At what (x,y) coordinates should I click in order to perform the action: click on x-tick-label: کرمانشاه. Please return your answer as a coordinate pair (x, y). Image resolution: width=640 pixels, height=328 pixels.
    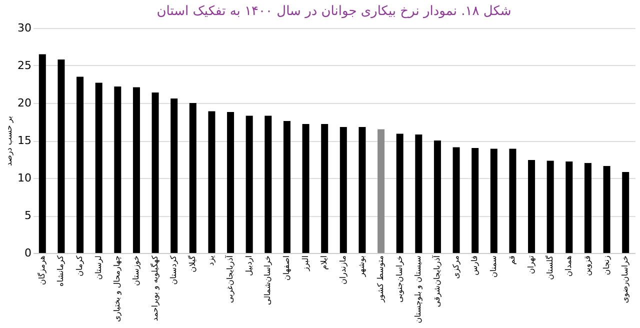
    Looking at the image, I should click on (61, 270).